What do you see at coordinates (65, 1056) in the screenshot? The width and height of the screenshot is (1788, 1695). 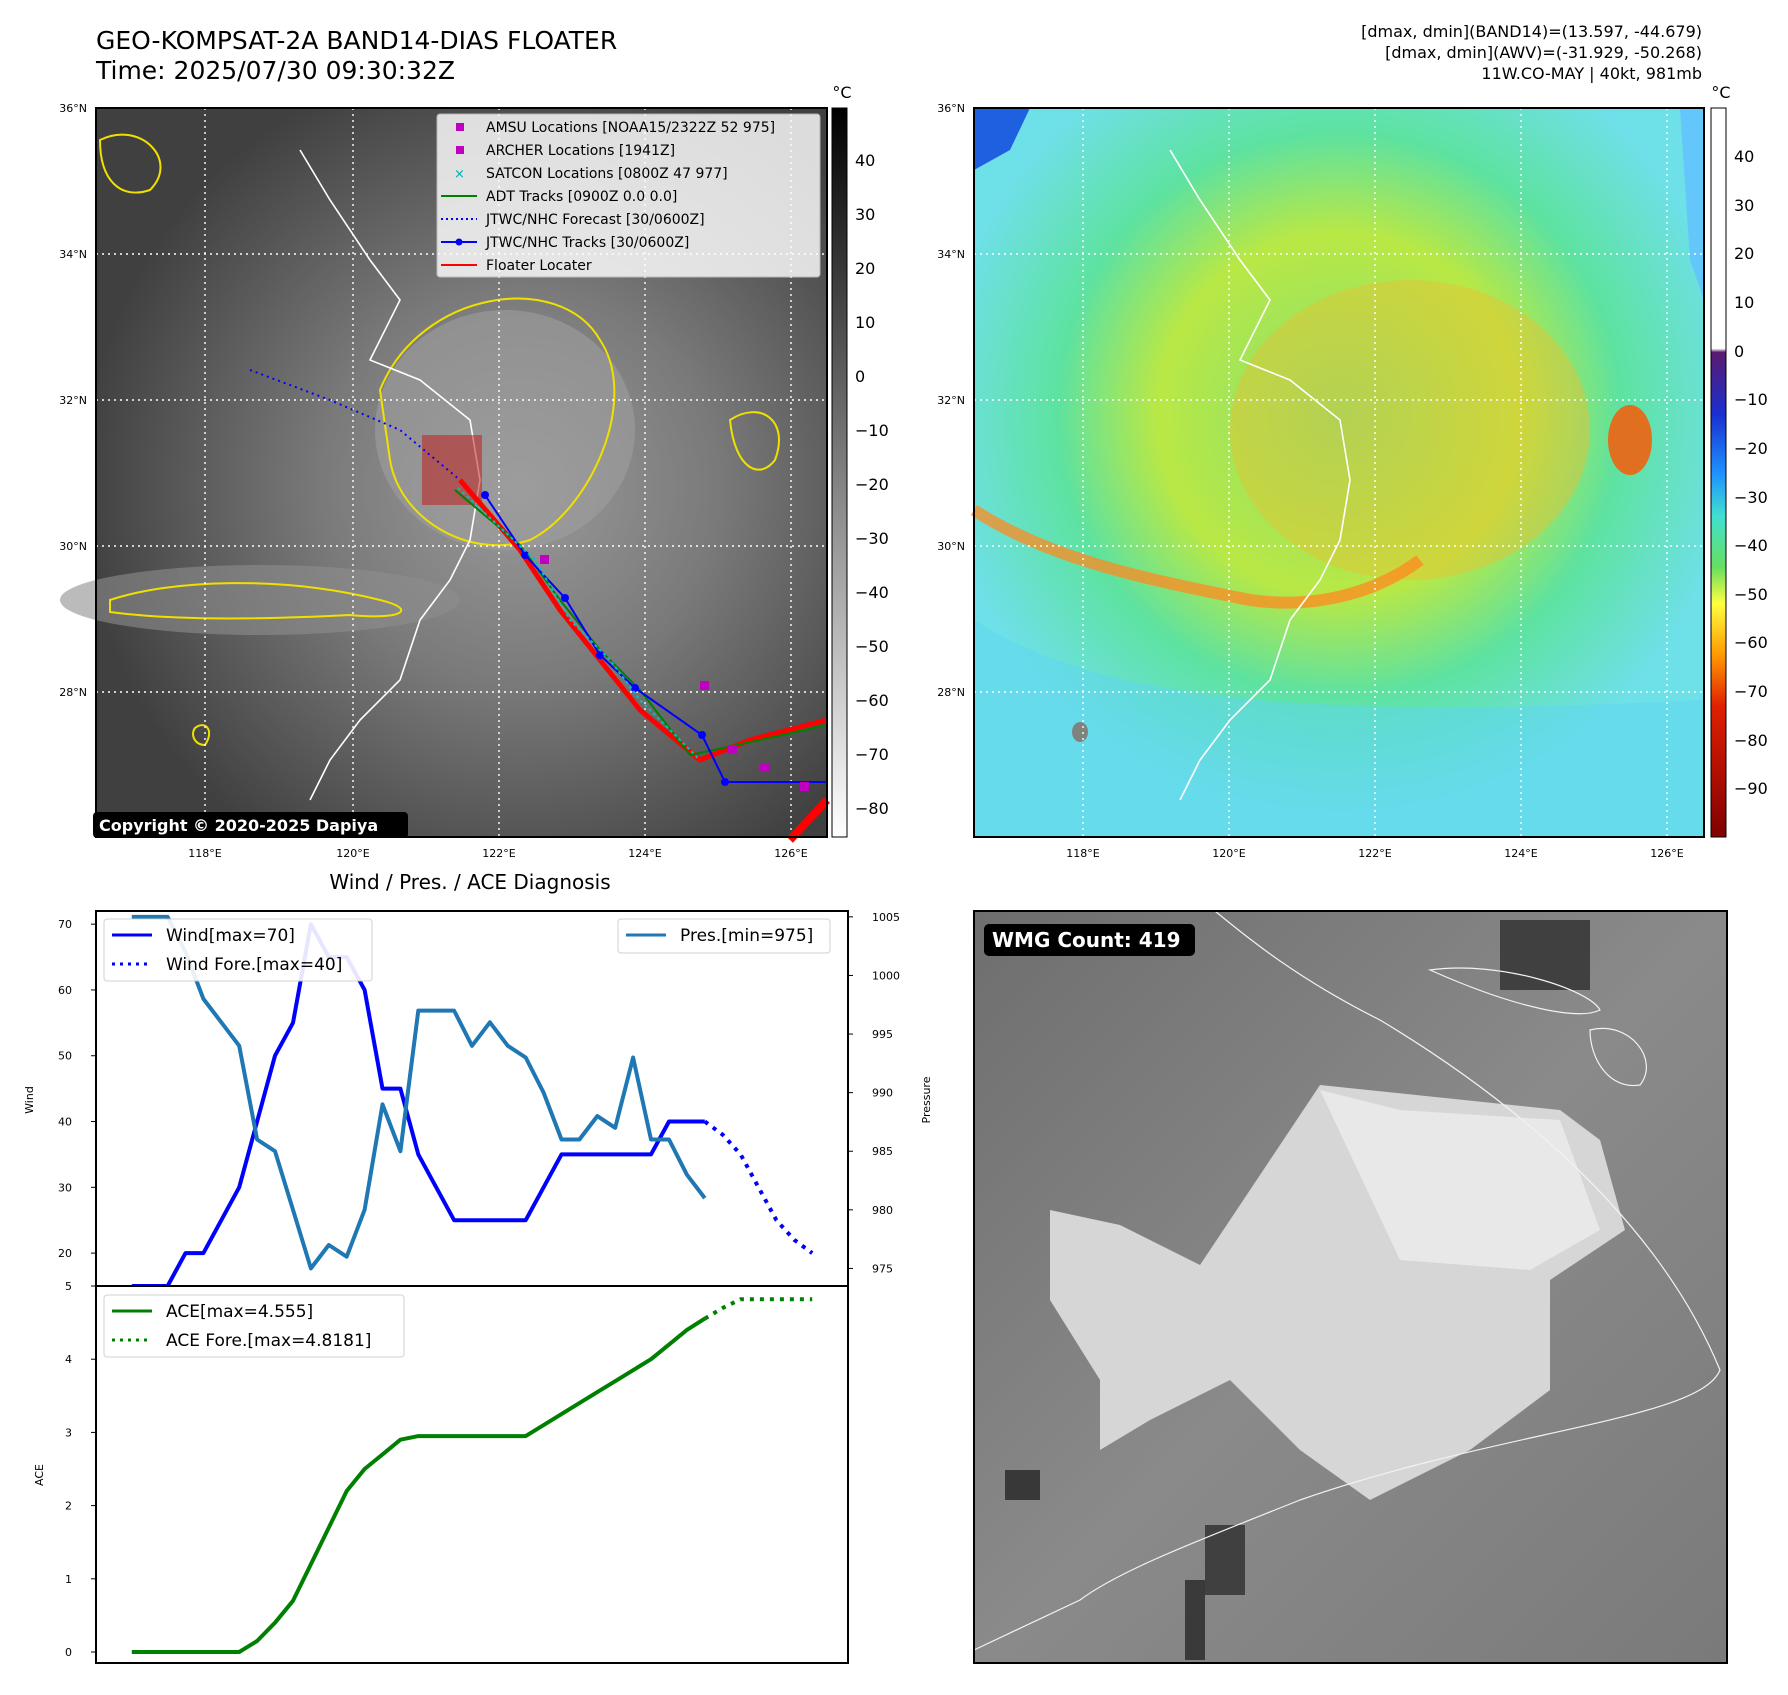 I see `y-tick-label: 50` at bounding box center [65, 1056].